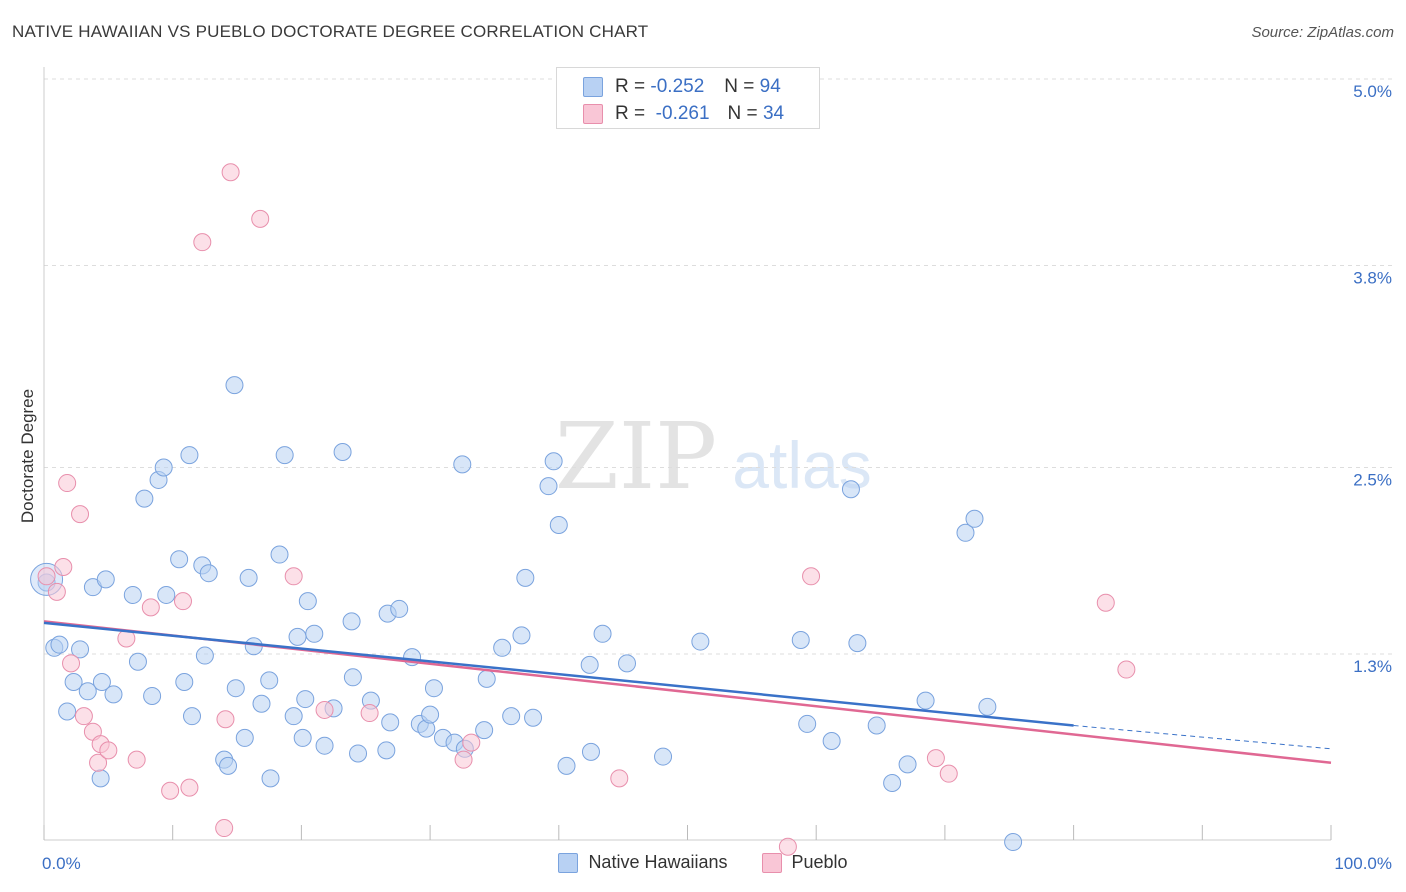  Describe the element at coordinates (1363, 863) in the screenshot. I see `x-tick-label: 100.0%` at that location.